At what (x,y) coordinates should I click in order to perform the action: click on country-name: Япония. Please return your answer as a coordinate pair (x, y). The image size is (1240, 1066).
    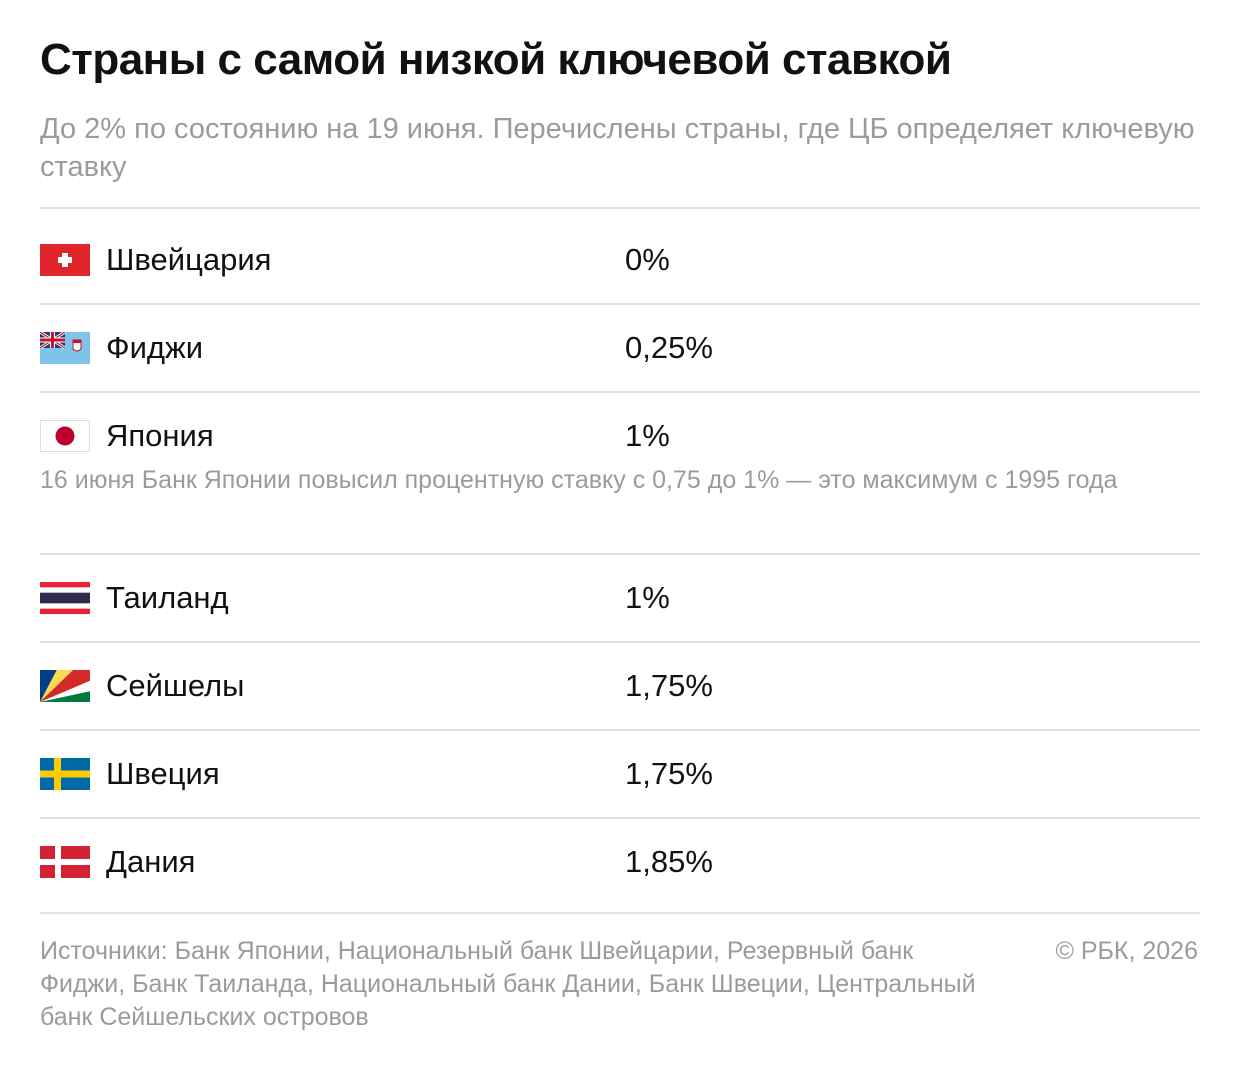
    Looking at the image, I should click on (160, 435).